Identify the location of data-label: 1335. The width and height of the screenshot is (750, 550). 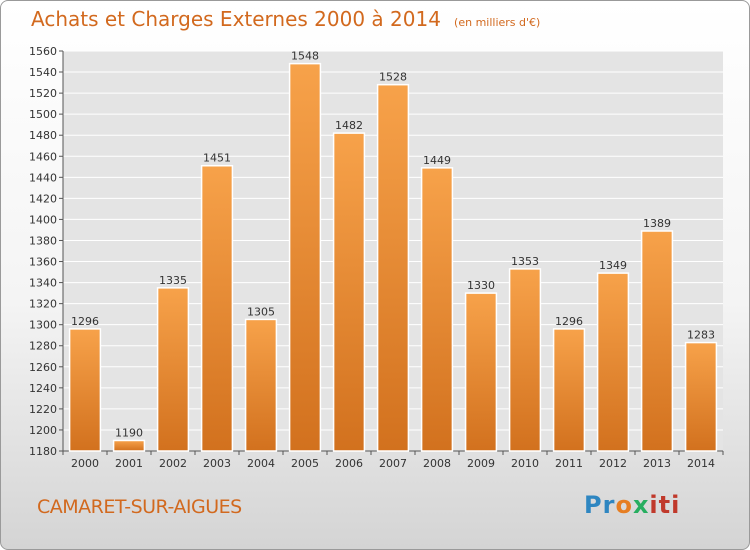
(173, 280).